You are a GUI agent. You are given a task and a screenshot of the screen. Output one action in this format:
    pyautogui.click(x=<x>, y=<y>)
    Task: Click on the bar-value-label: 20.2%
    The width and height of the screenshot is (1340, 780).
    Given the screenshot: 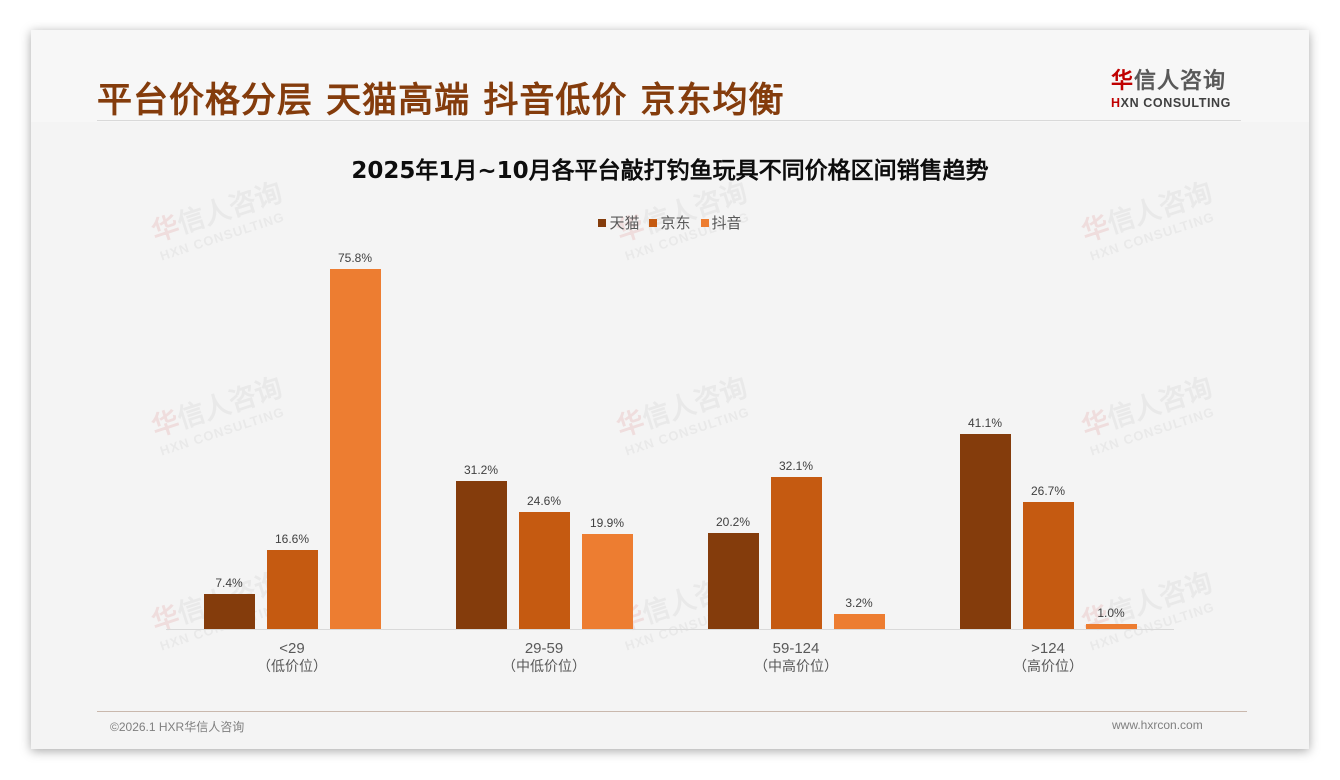 What is the action you would take?
    pyautogui.click(x=733, y=522)
    